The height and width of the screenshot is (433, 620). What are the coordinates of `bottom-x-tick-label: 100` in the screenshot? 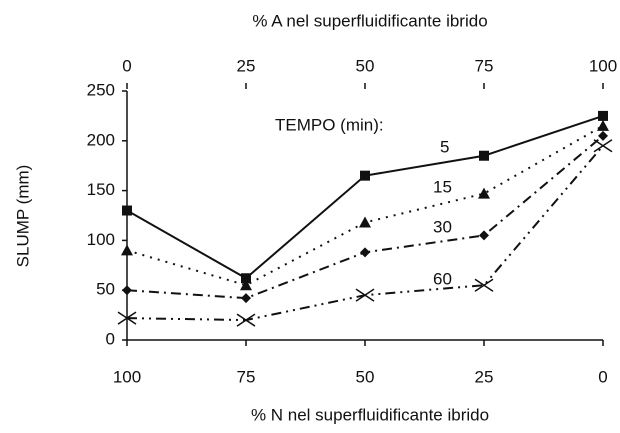 It's located at (127, 376).